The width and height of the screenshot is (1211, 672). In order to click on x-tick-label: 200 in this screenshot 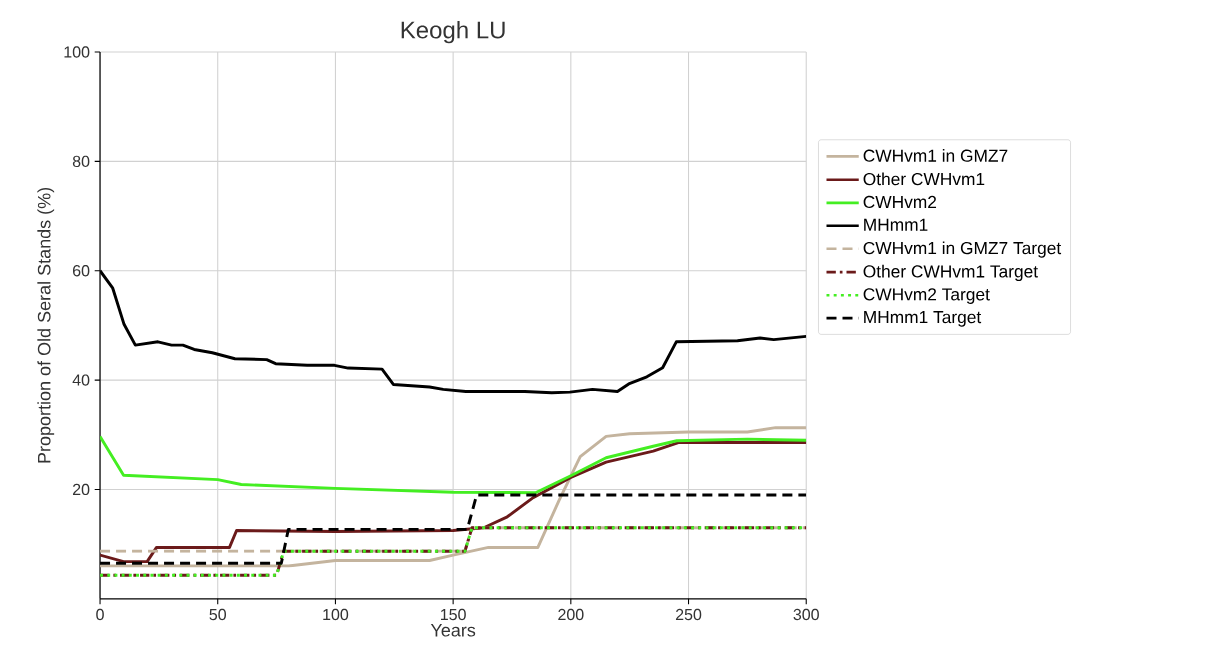, I will do `click(571, 614)`.